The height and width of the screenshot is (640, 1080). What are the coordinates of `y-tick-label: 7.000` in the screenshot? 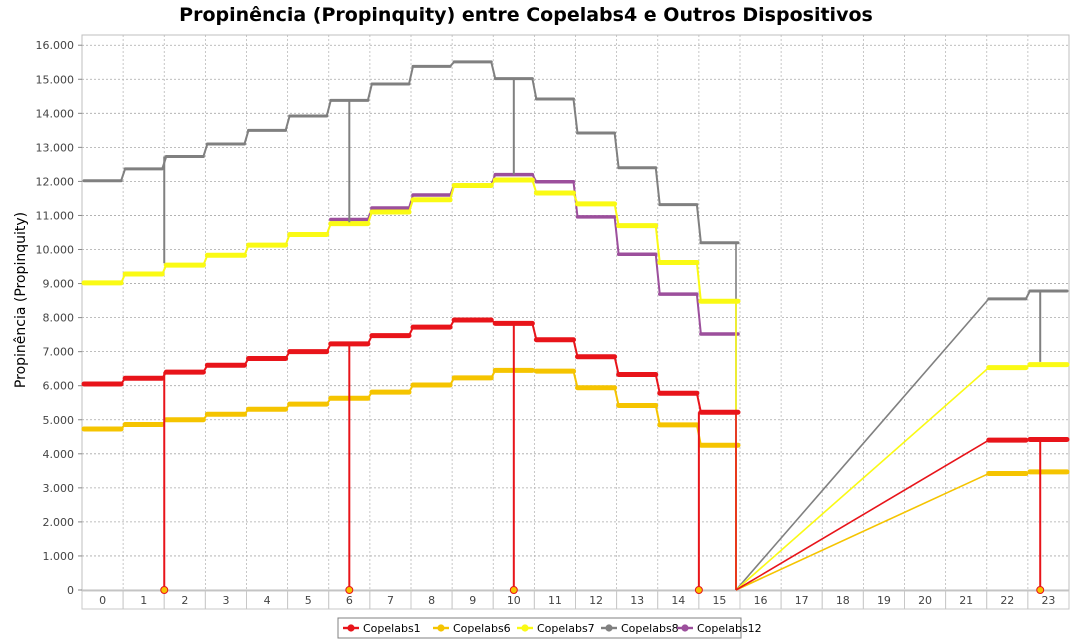 It's located at (59, 352).